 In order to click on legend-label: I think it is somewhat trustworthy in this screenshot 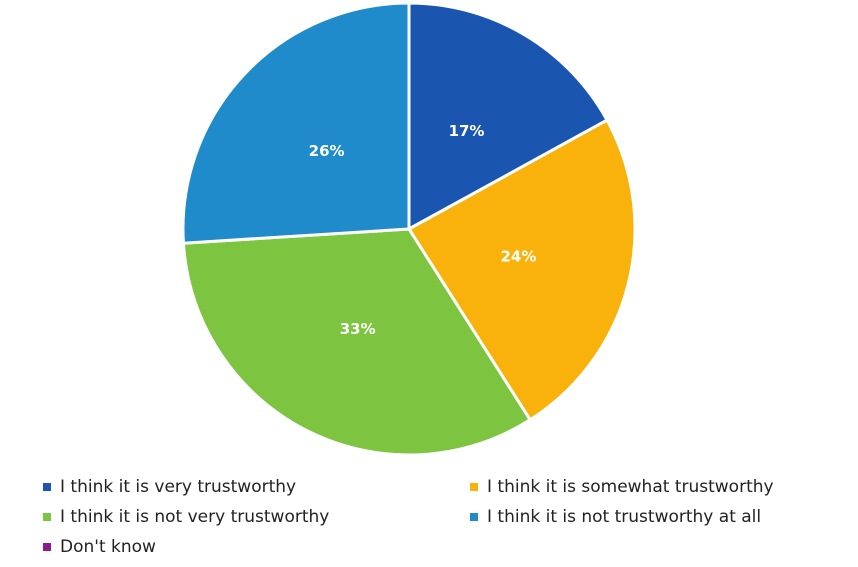, I will do `click(630, 487)`.